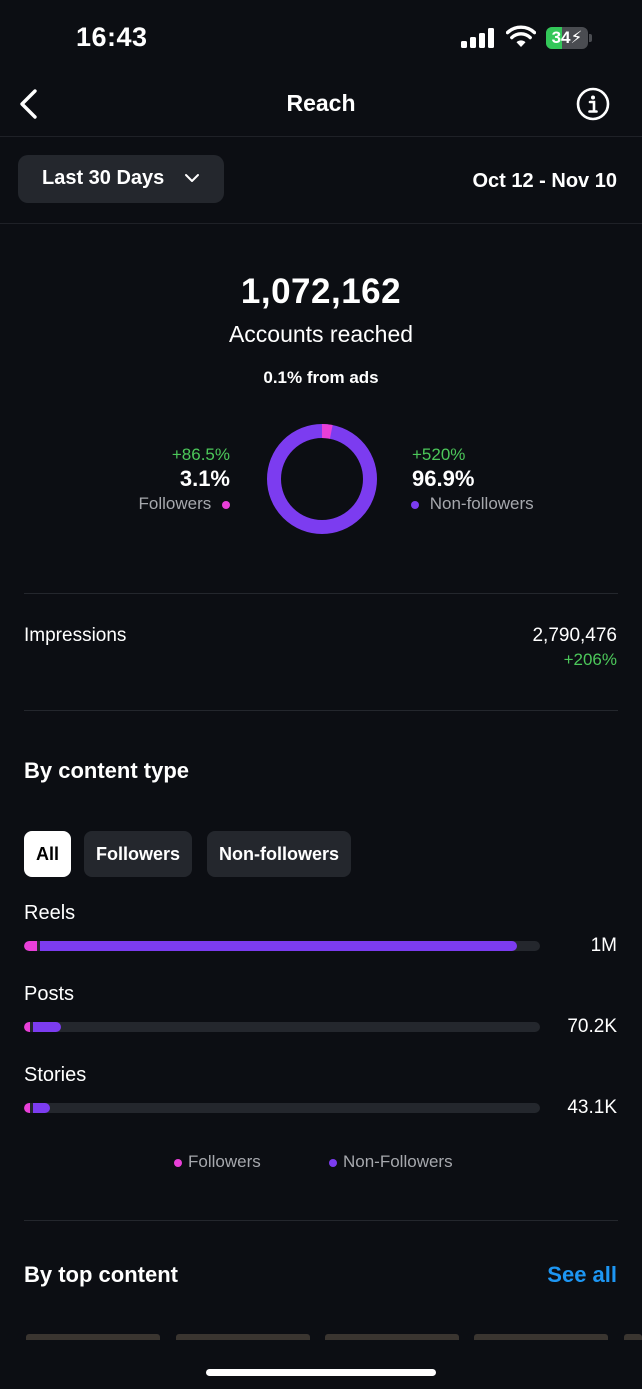 The height and width of the screenshot is (1389, 642). I want to click on battery-percent: 34, so click(561, 37).